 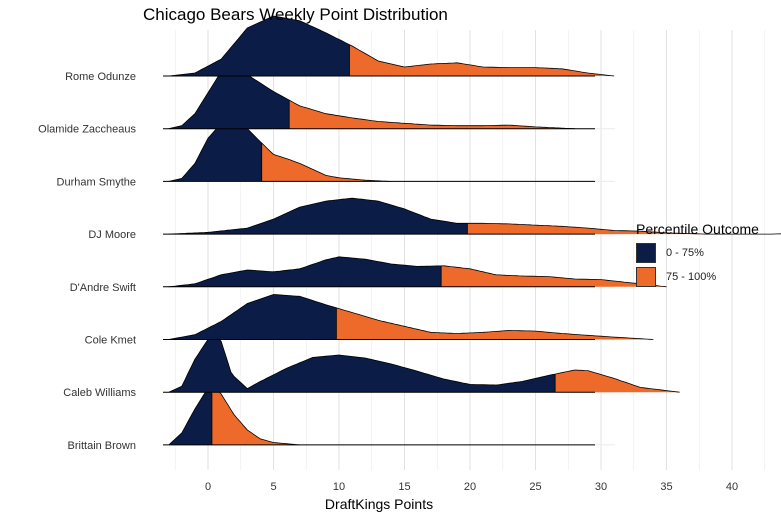 I want to click on y-tick-label: D'Andre Swift, so click(x=103, y=288).